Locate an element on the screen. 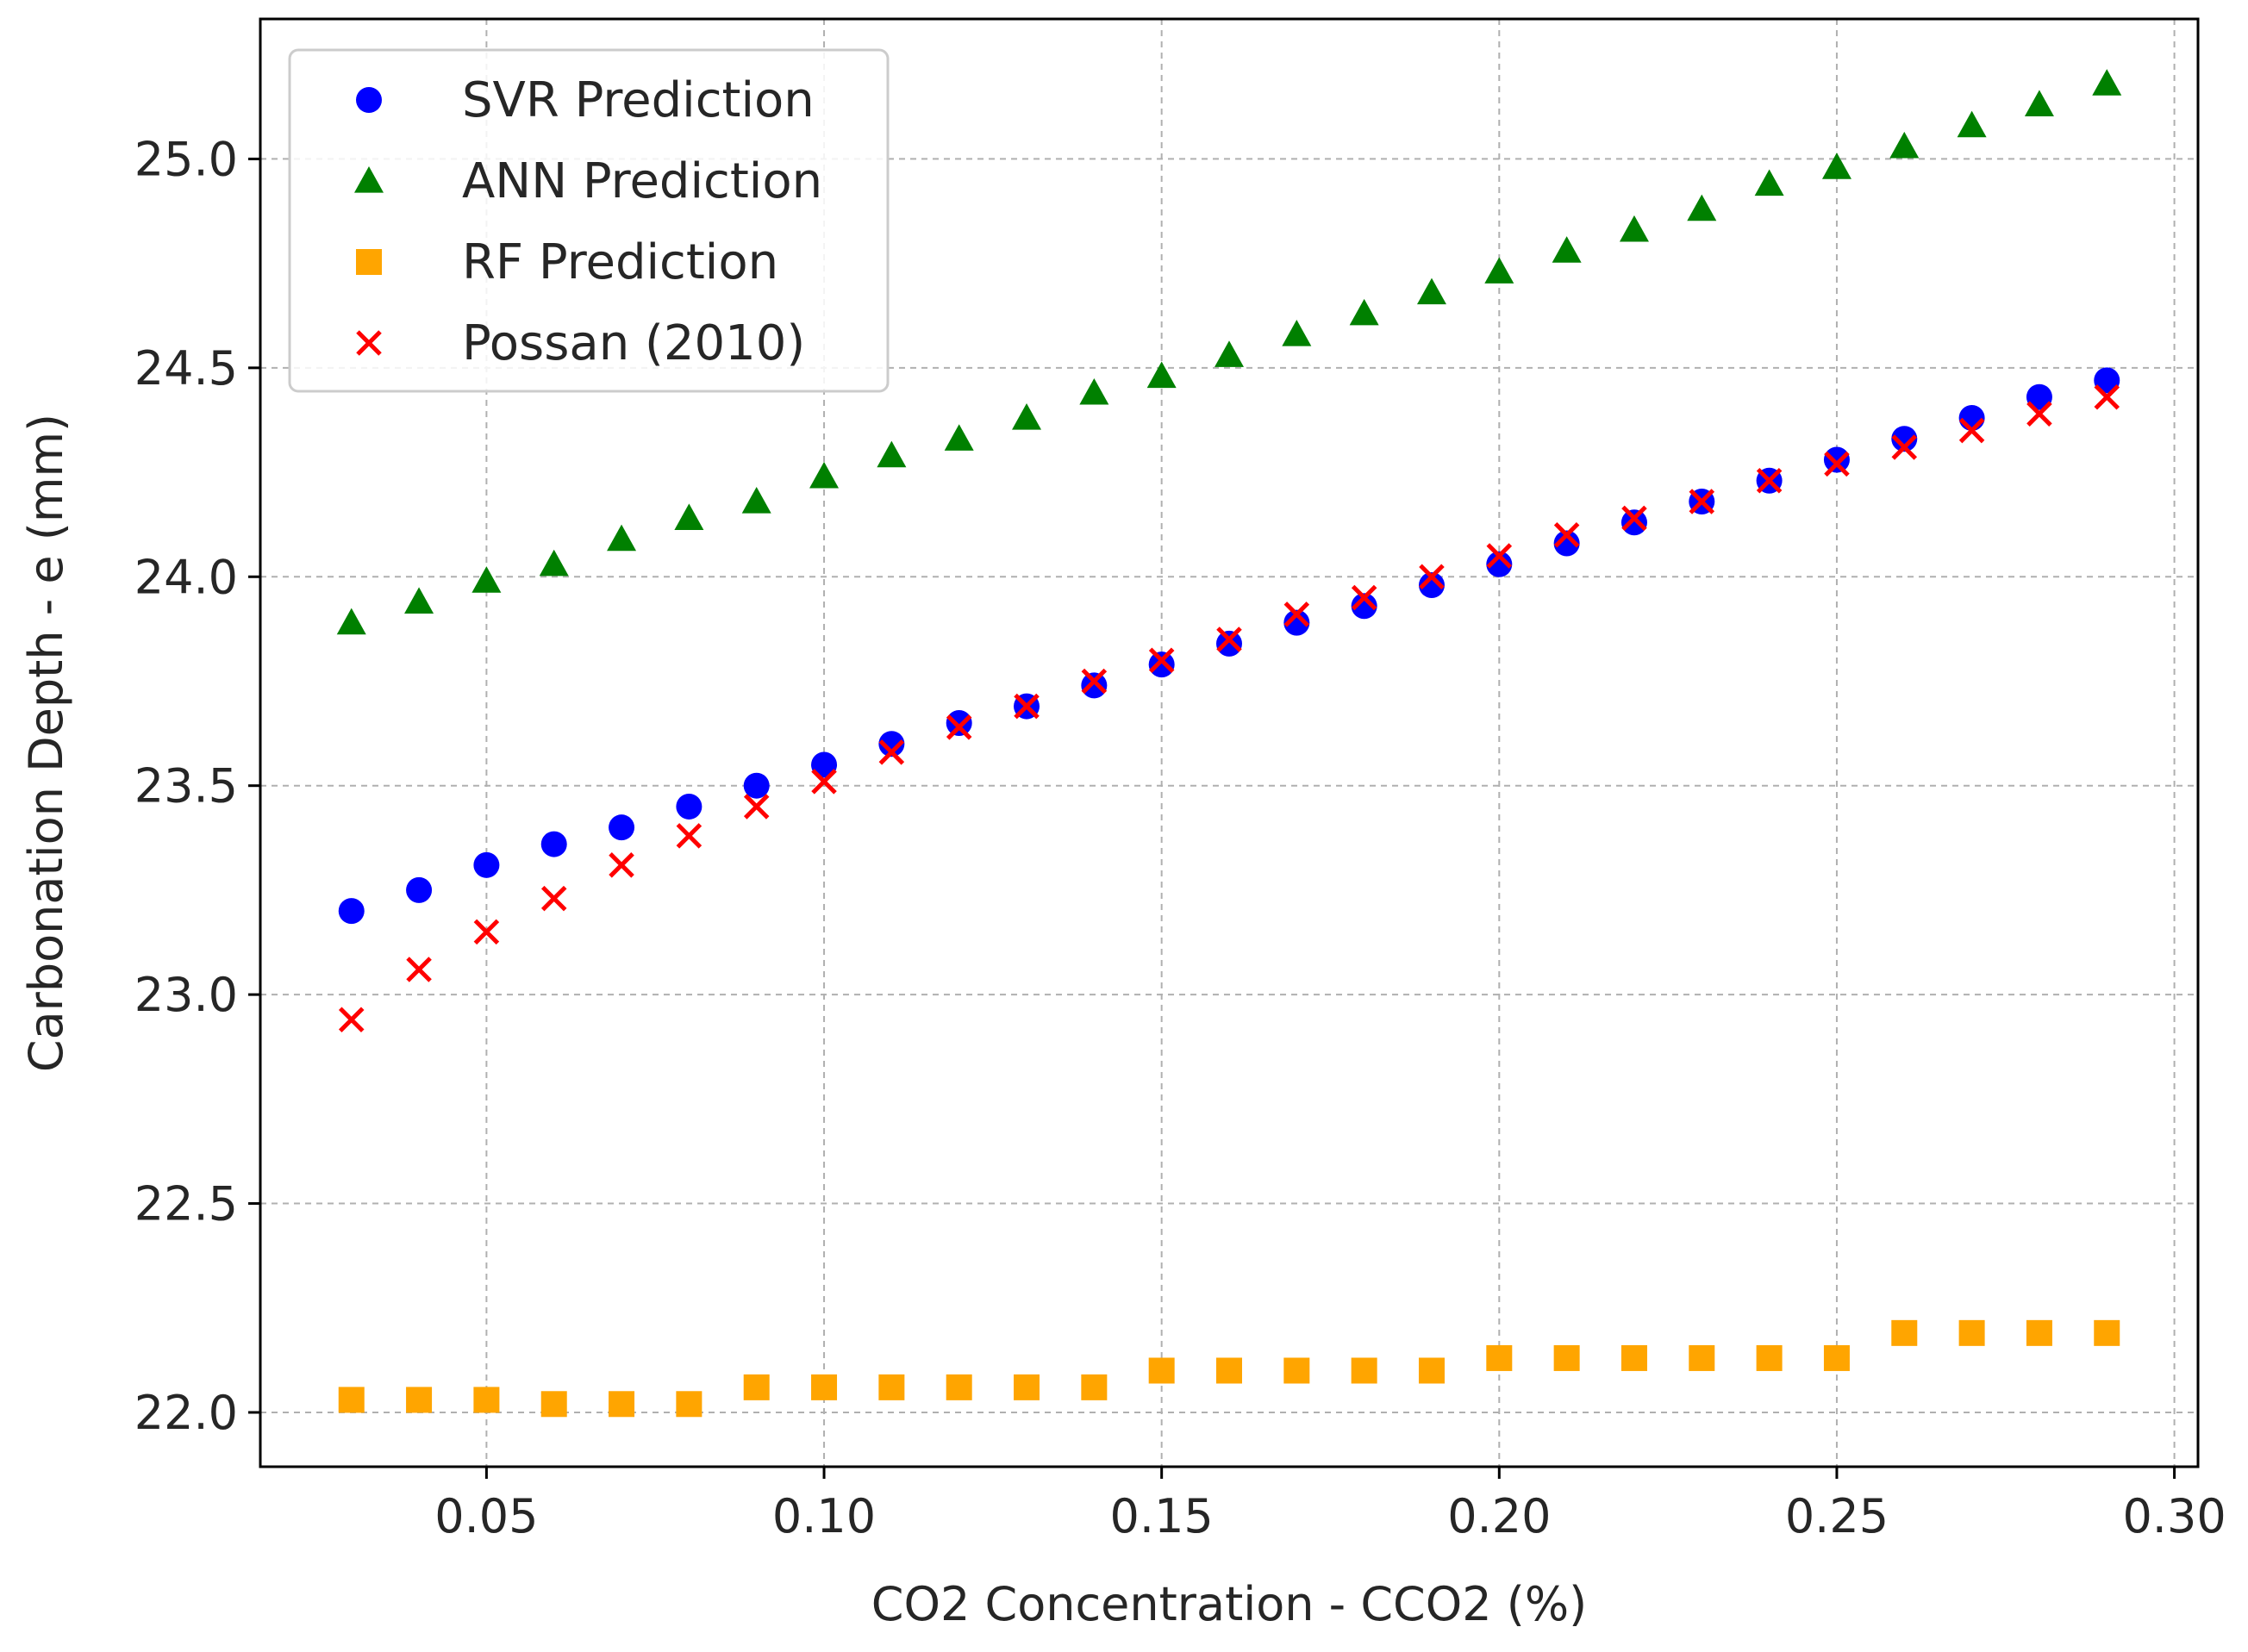 This screenshot has width=2248, height=1652. x-axis-label: CO2 Concentration - CCO2 (%) is located at coordinates (1229, 1604).